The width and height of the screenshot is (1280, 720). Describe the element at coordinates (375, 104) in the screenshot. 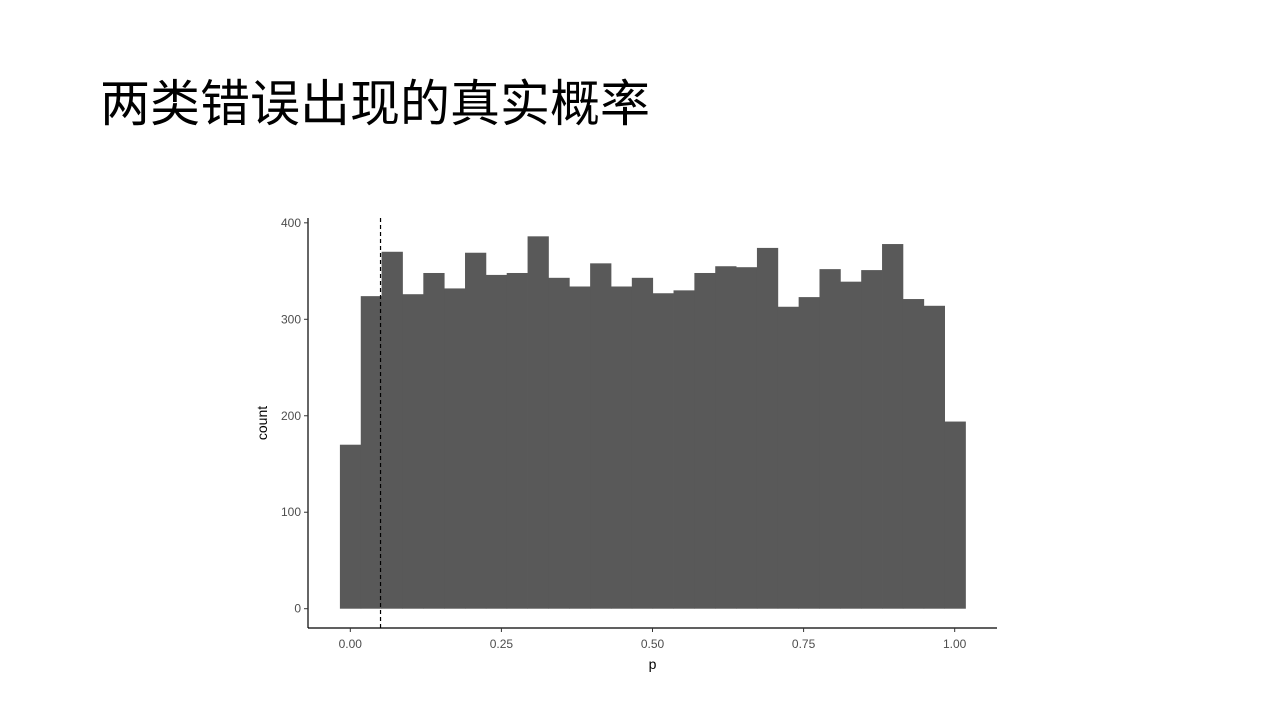

I see `slide-title: 两类错误出现的真实概率` at that location.